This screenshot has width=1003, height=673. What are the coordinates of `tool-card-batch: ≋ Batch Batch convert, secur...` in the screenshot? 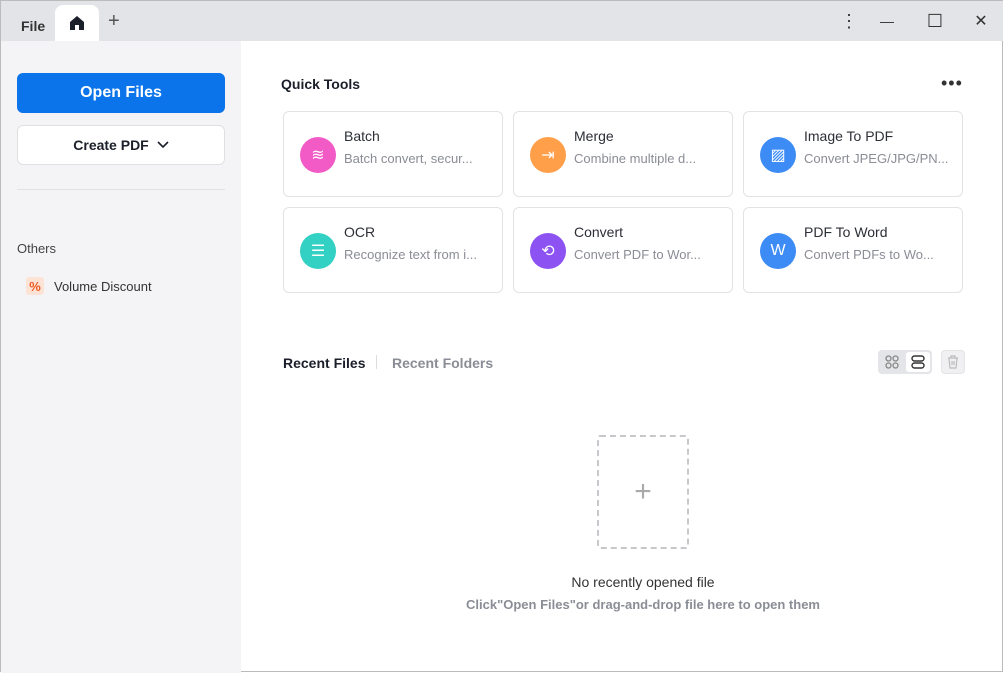 It's located at (393, 154).